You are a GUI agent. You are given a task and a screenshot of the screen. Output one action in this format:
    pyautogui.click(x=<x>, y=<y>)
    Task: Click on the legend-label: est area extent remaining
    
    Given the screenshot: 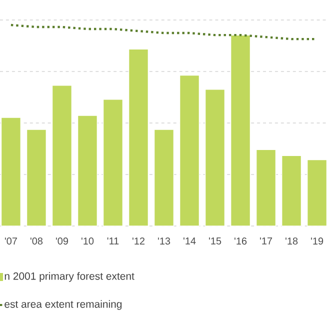 What is the action you would take?
    pyautogui.click(x=63, y=305)
    